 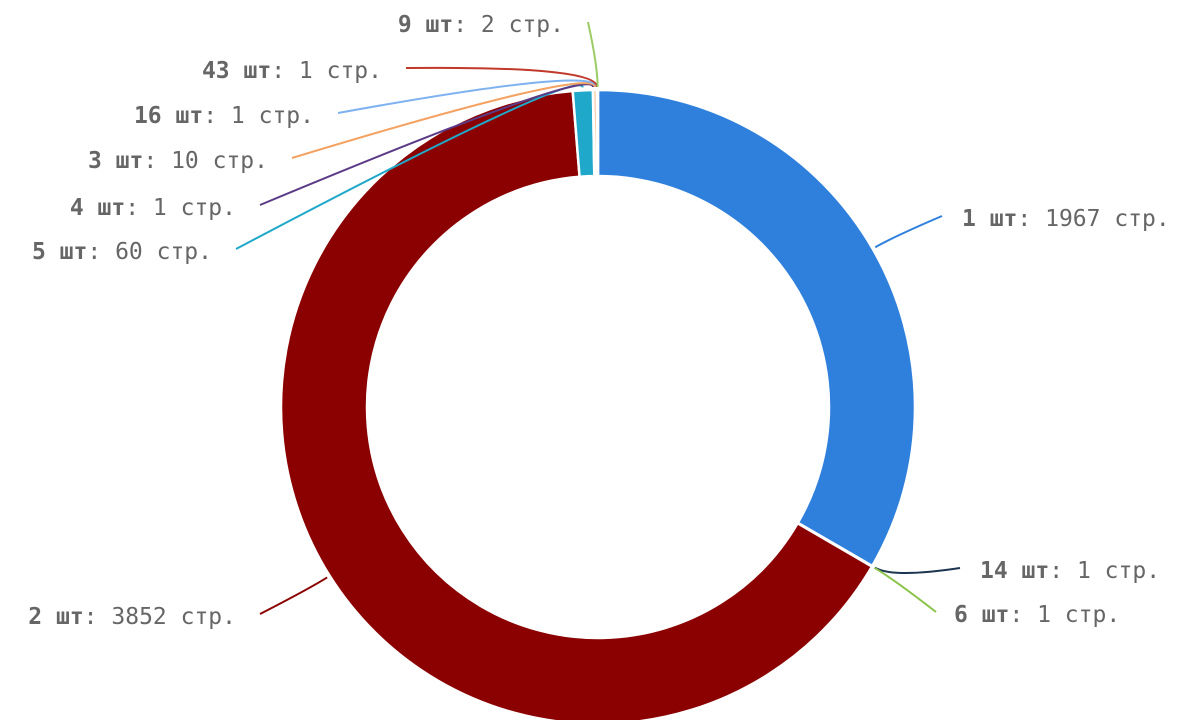 What do you see at coordinates (168, 116) in the screenshot?
I see `slice-label-count: 16 шт` at bounding box center [168, 116].